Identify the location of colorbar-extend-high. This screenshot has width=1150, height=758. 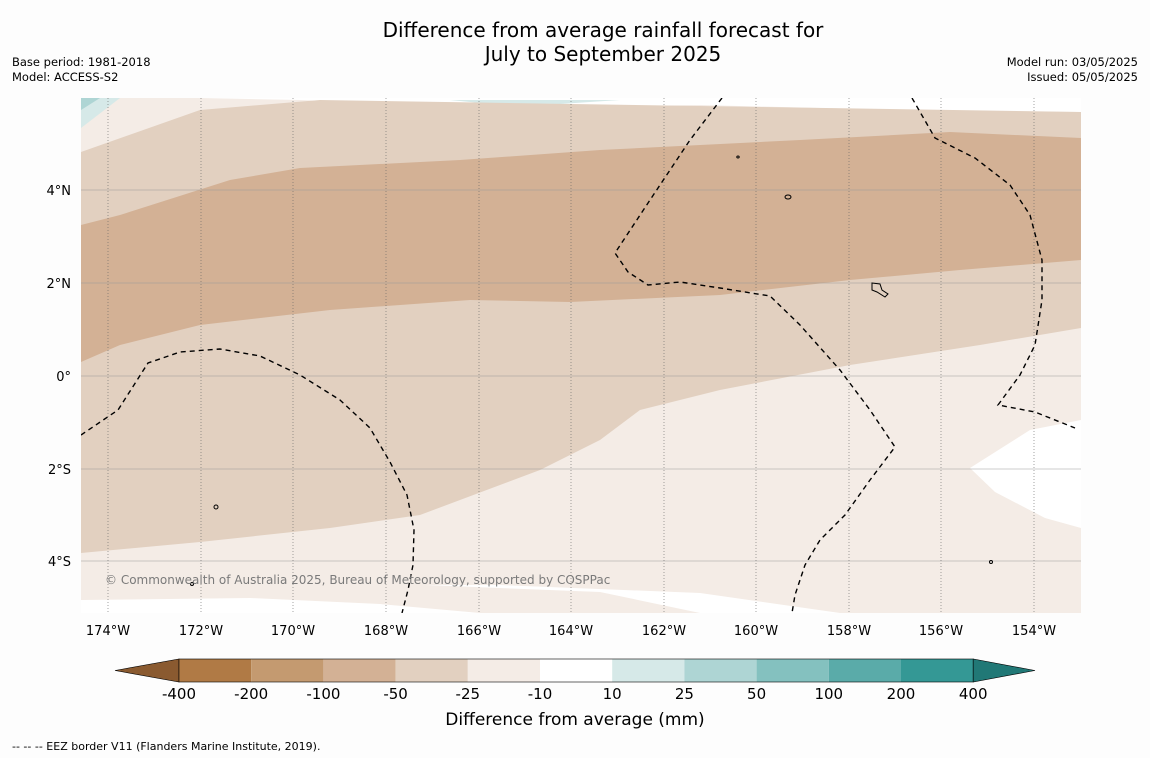
(1004, 670).